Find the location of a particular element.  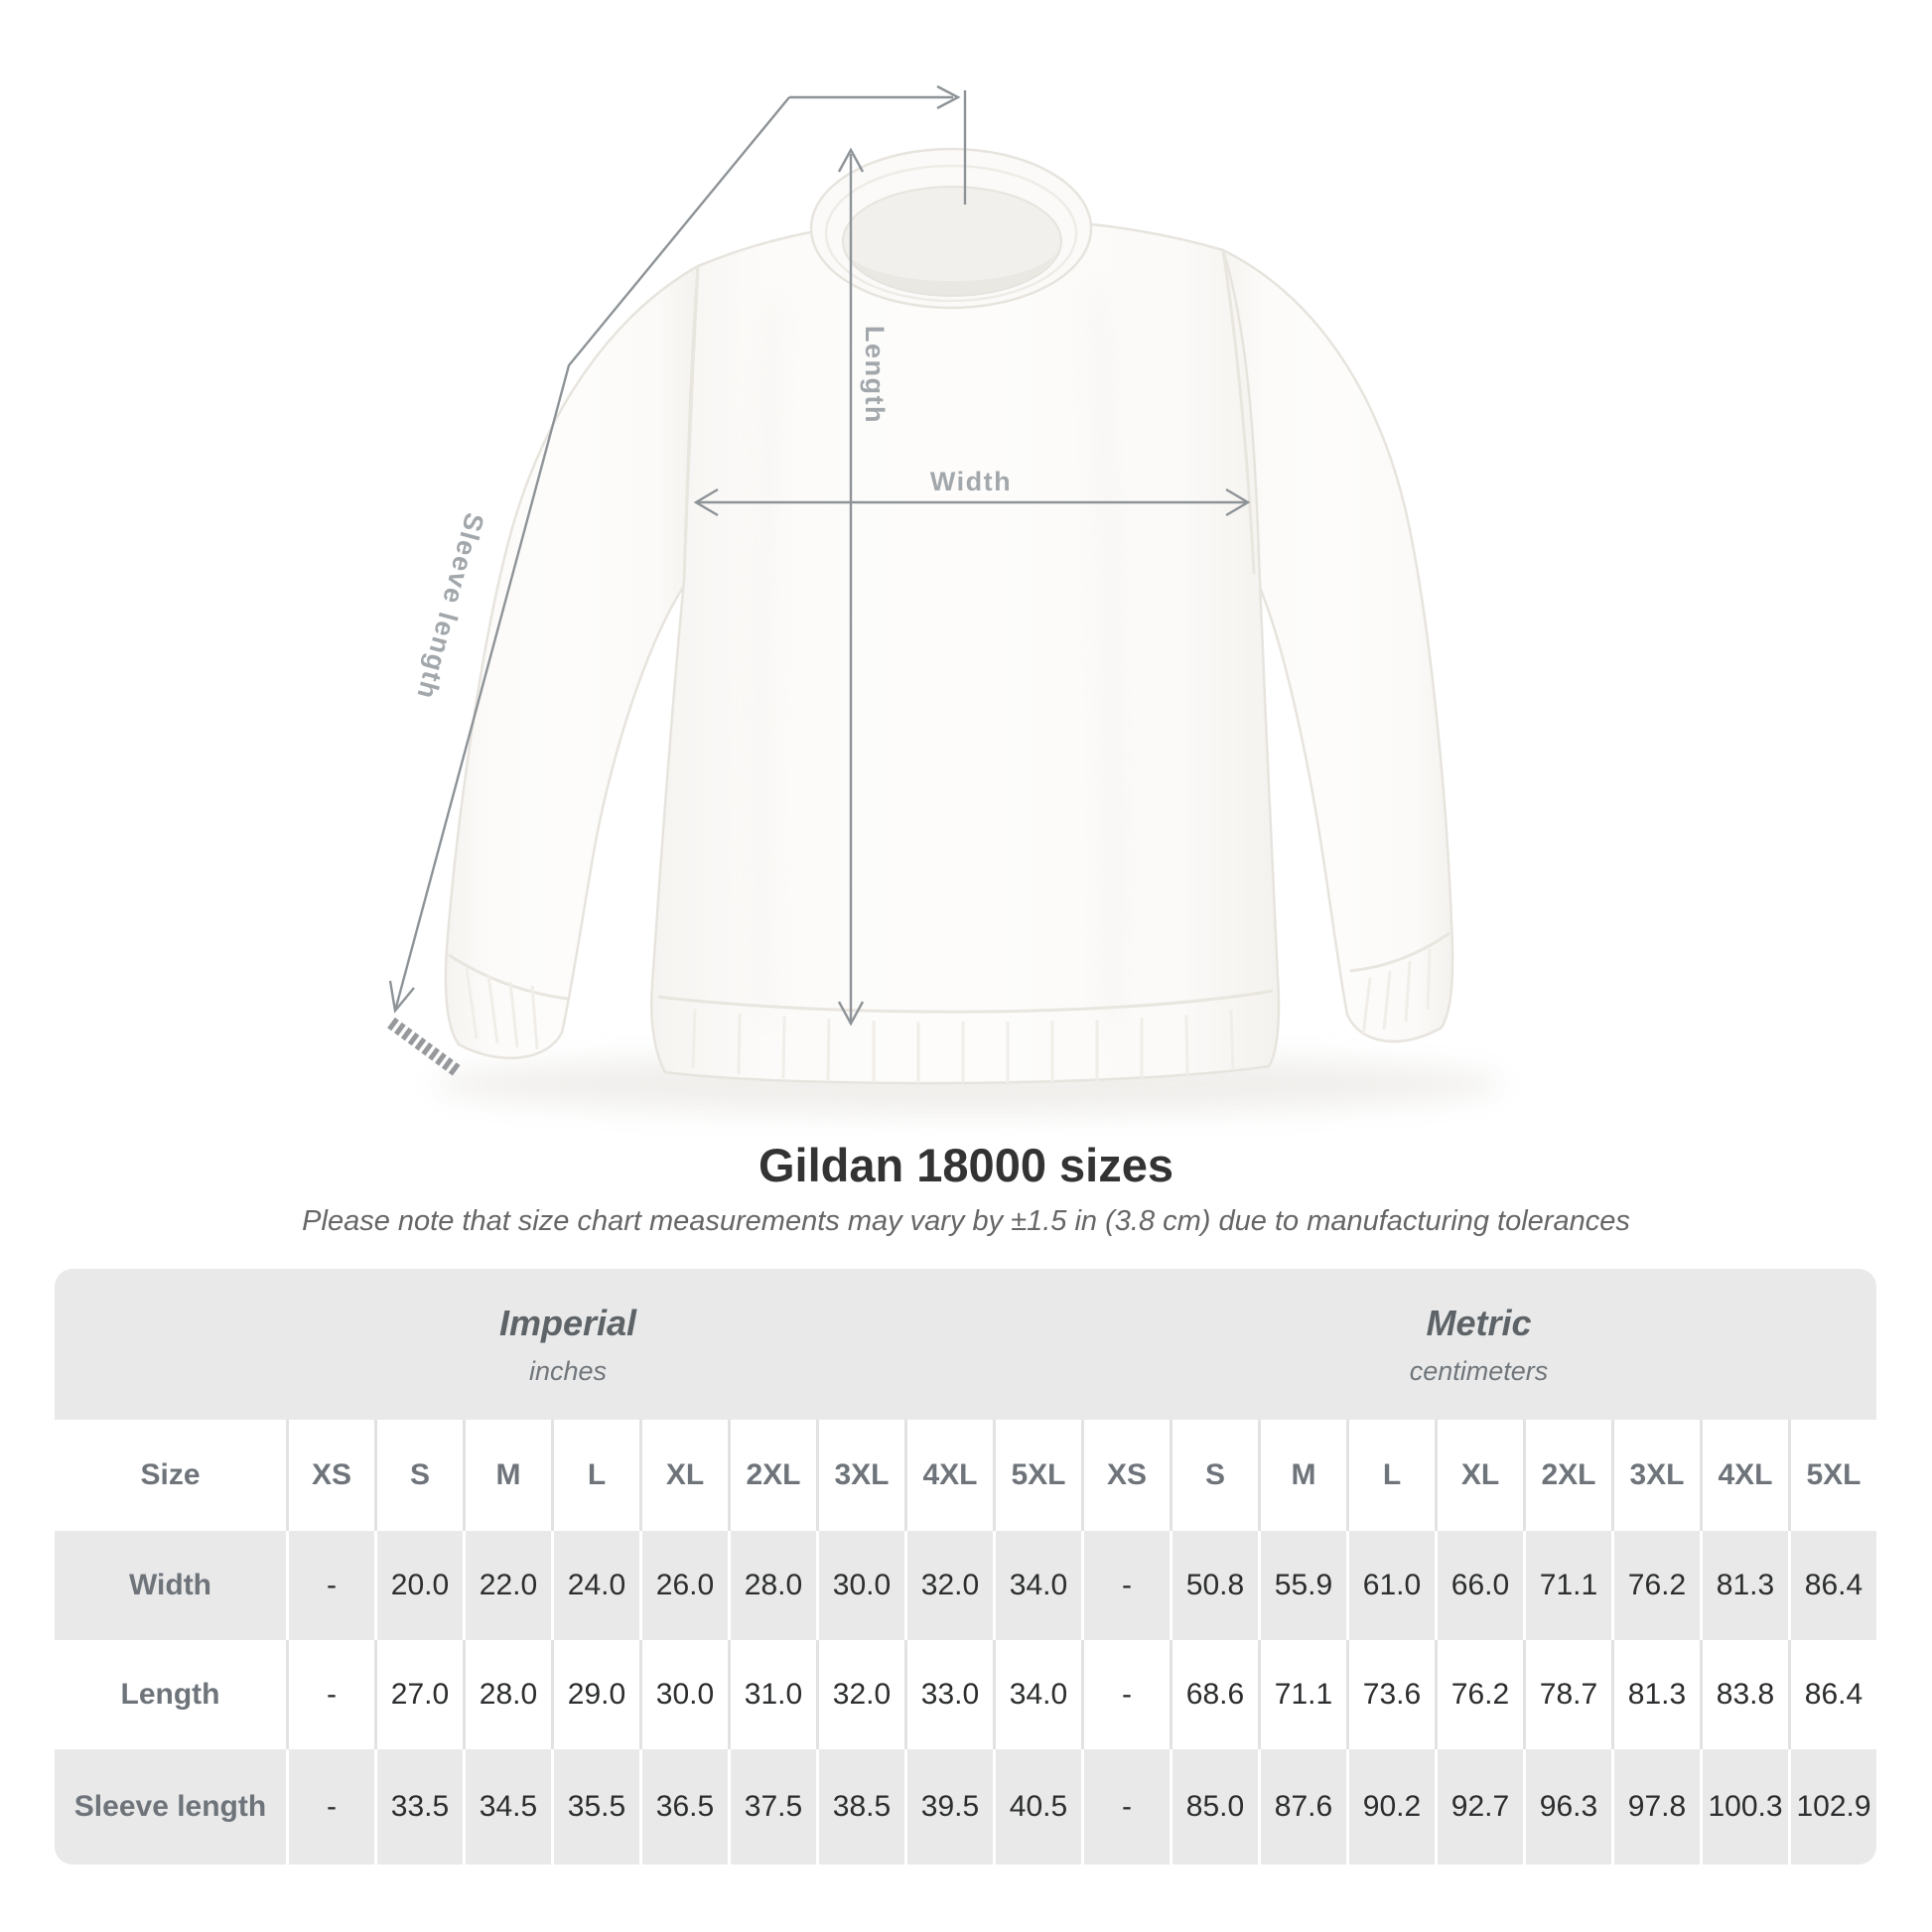

fold-shading is located at coordinates (939, 658).